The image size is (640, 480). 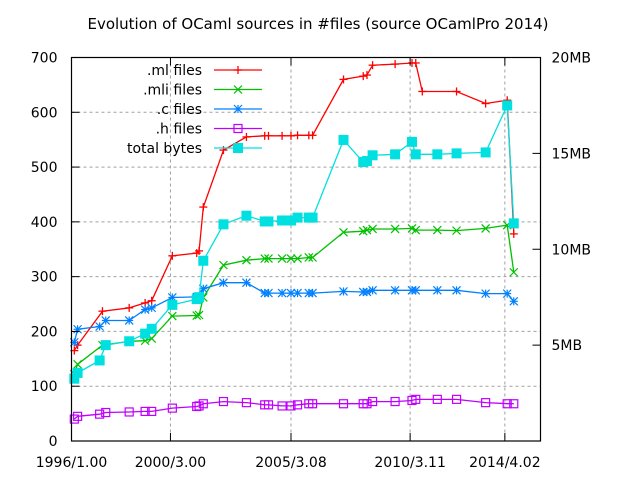 What do you see at coordinates (572, 59) in the screenshot?
I see `y2-tick-label: 20MB` at bounding box center [572, 59].